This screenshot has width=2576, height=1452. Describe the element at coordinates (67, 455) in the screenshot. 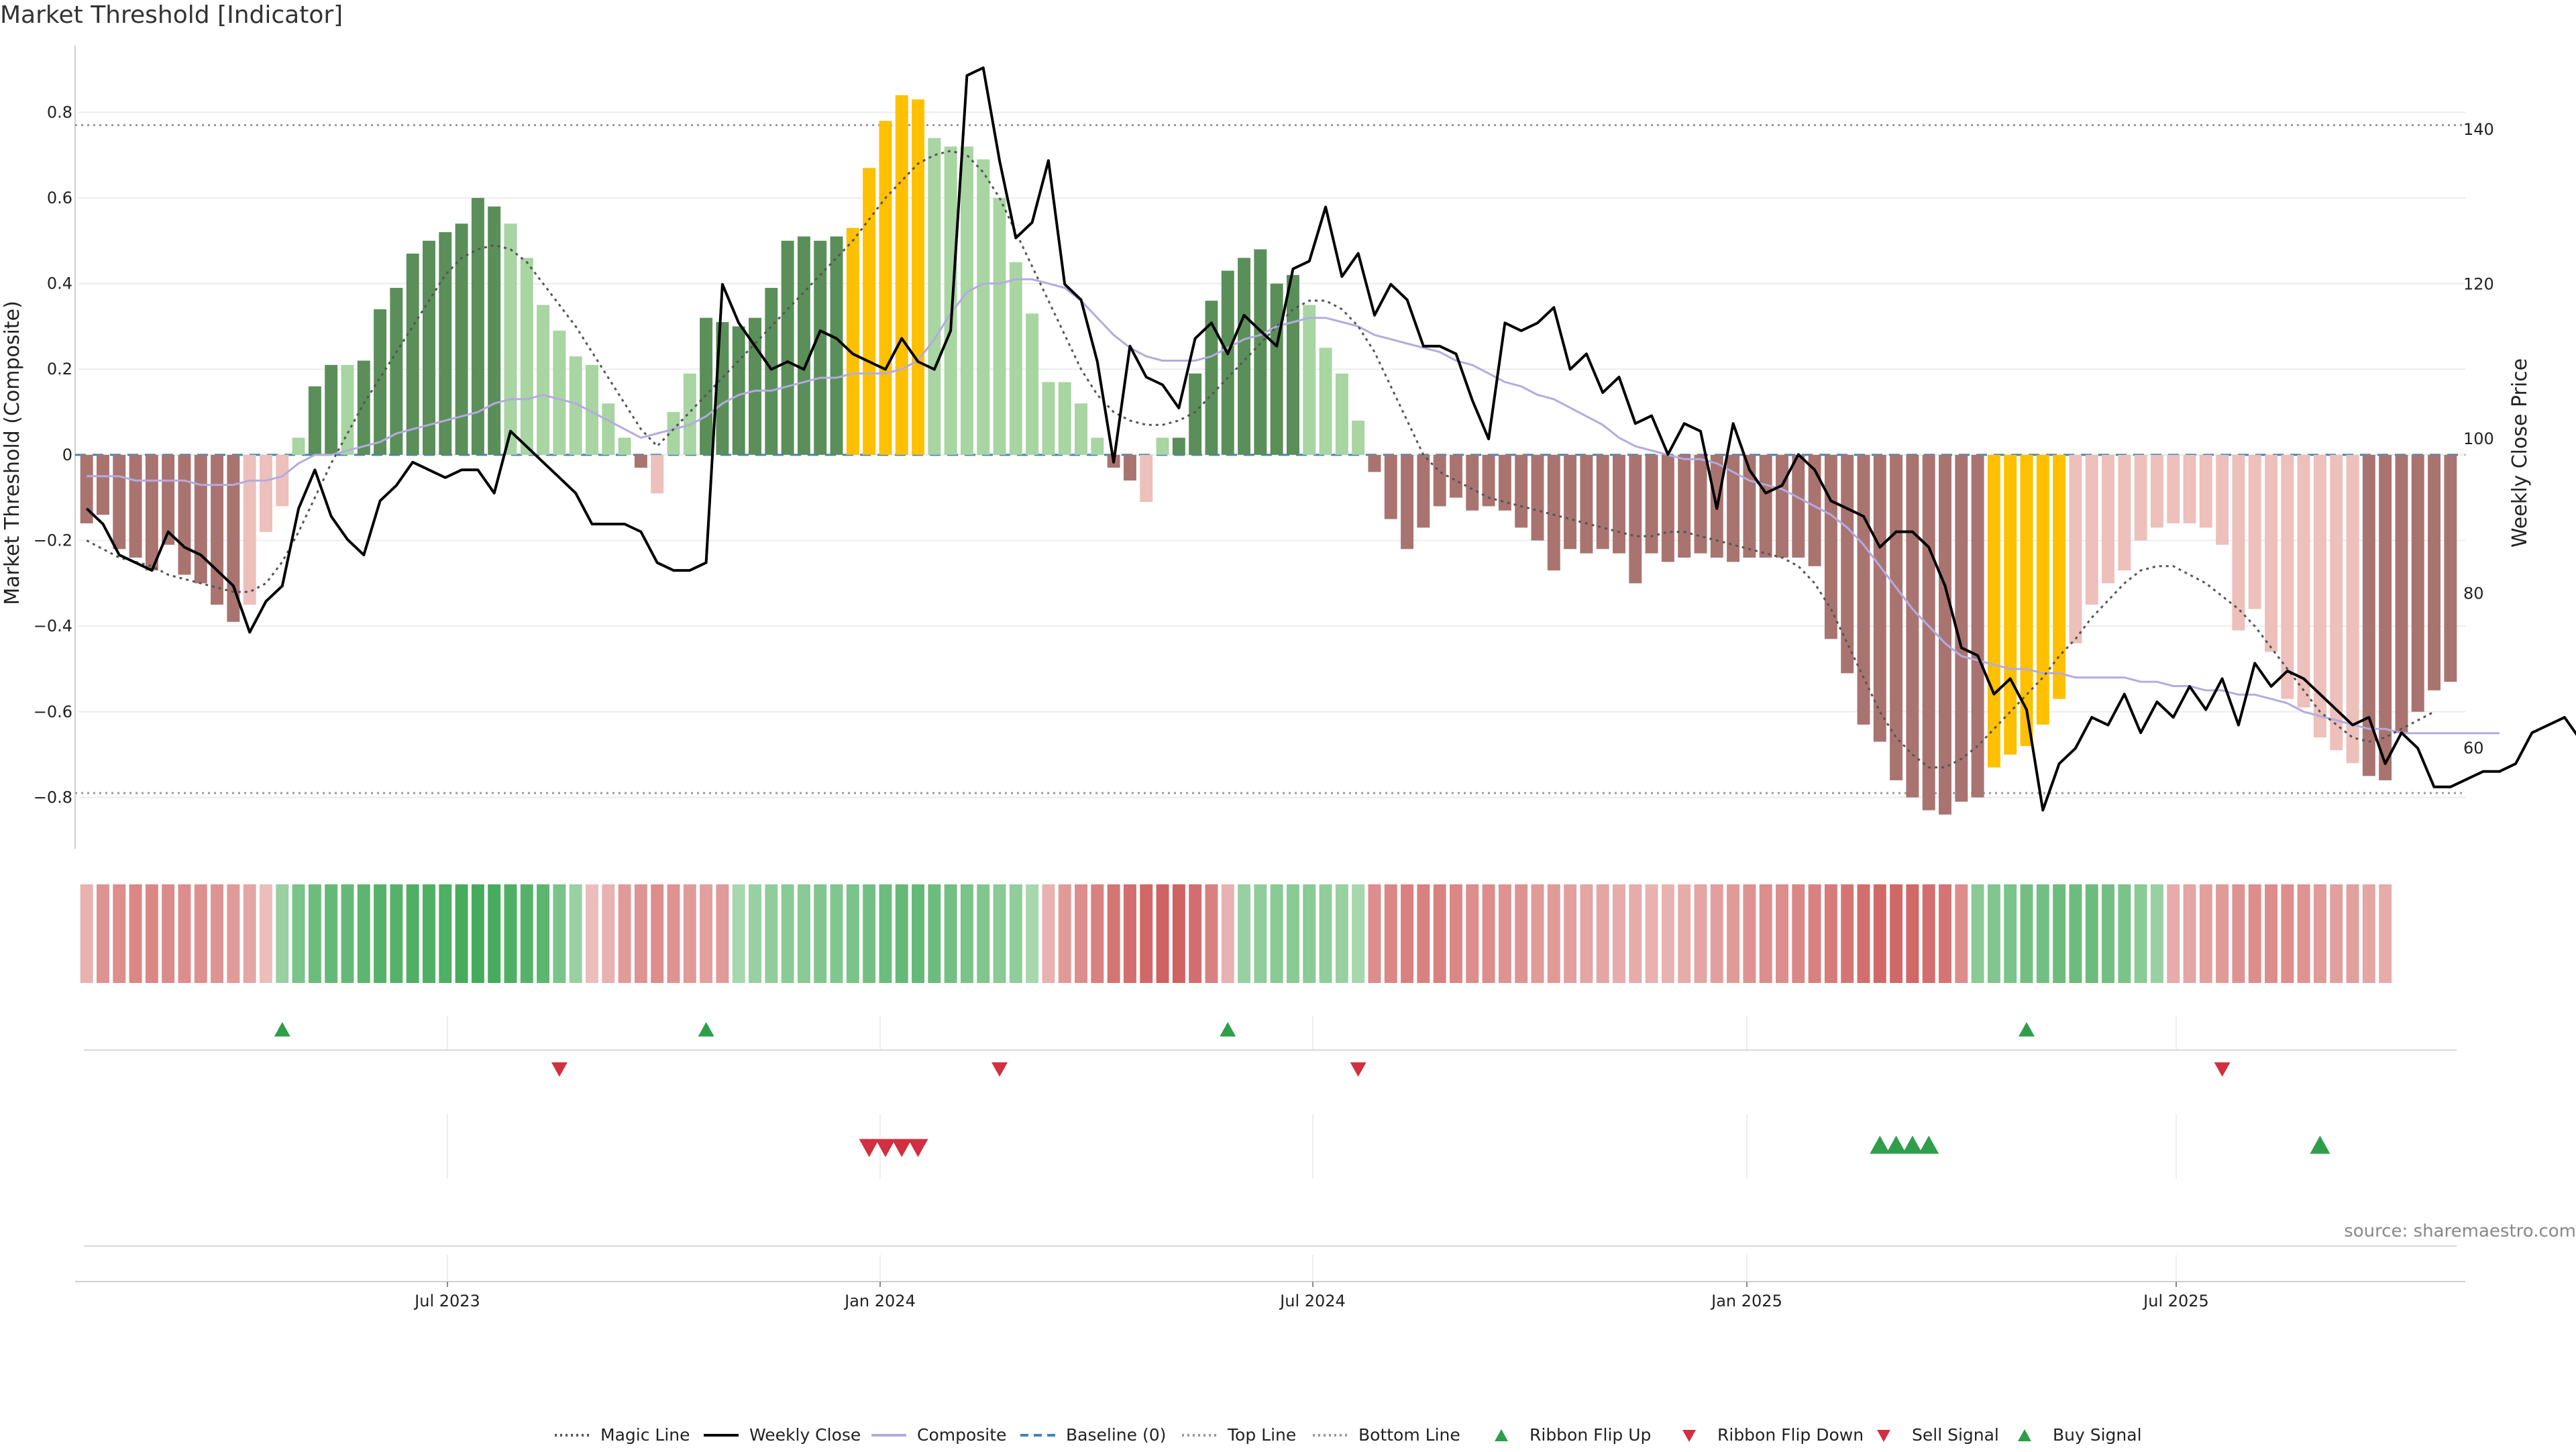

I see `y-tick-label: 0` at that location.